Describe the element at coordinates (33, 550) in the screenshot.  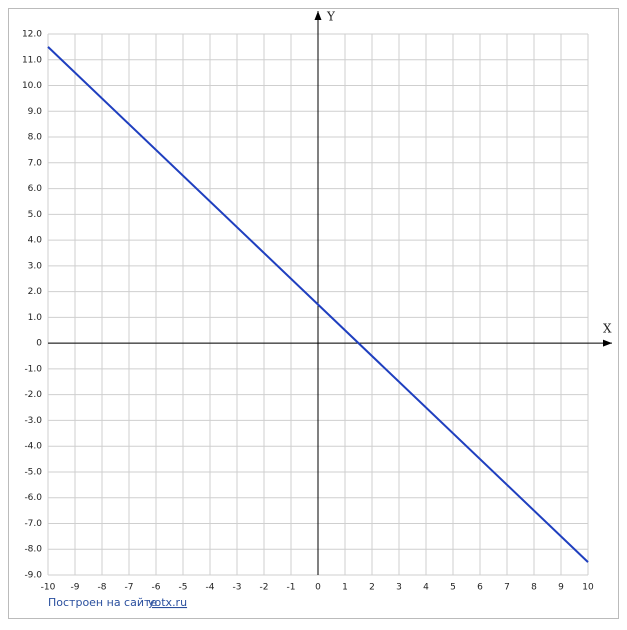
I see `y-tick-label: -8.0` at that location.